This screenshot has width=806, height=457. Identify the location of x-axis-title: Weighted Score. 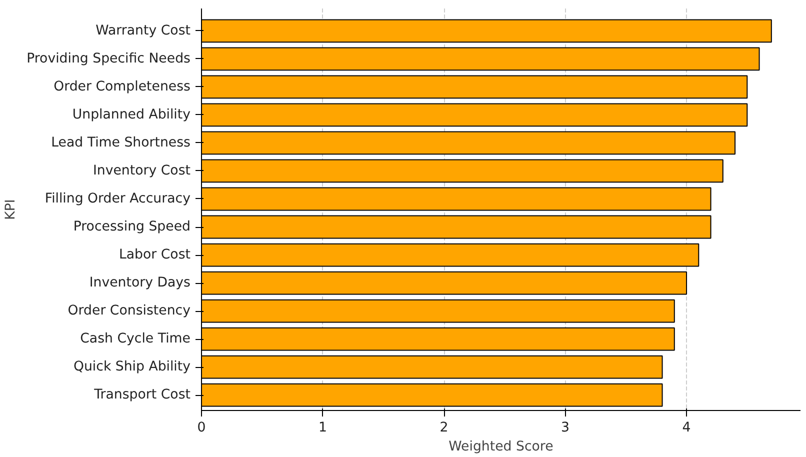
(501, 447).